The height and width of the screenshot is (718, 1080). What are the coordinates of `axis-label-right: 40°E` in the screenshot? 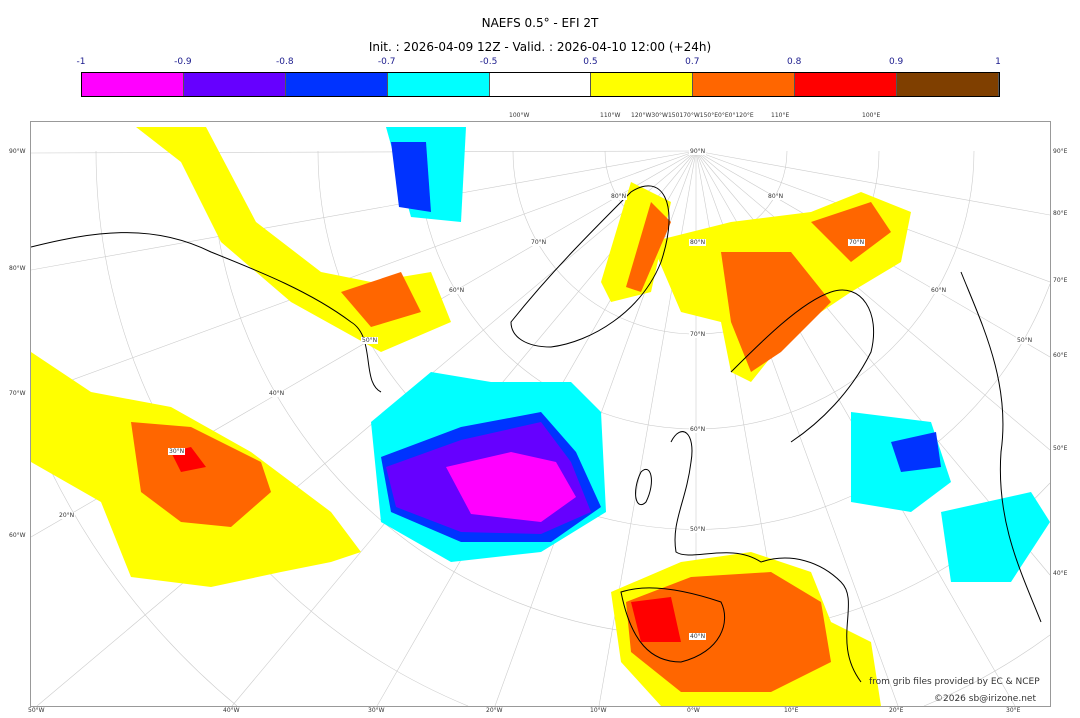 It's located at (1060, 573).